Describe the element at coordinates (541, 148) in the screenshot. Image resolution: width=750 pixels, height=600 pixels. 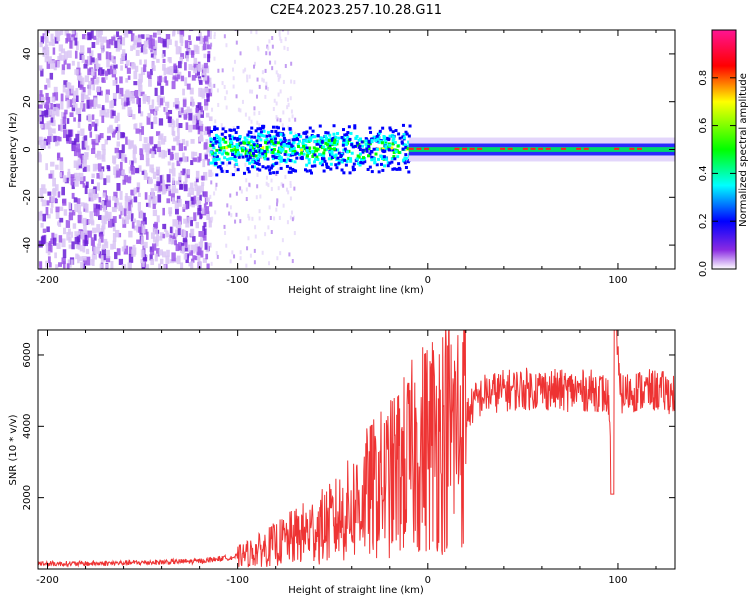
I see `spectrogram-peak-cell` at that location.